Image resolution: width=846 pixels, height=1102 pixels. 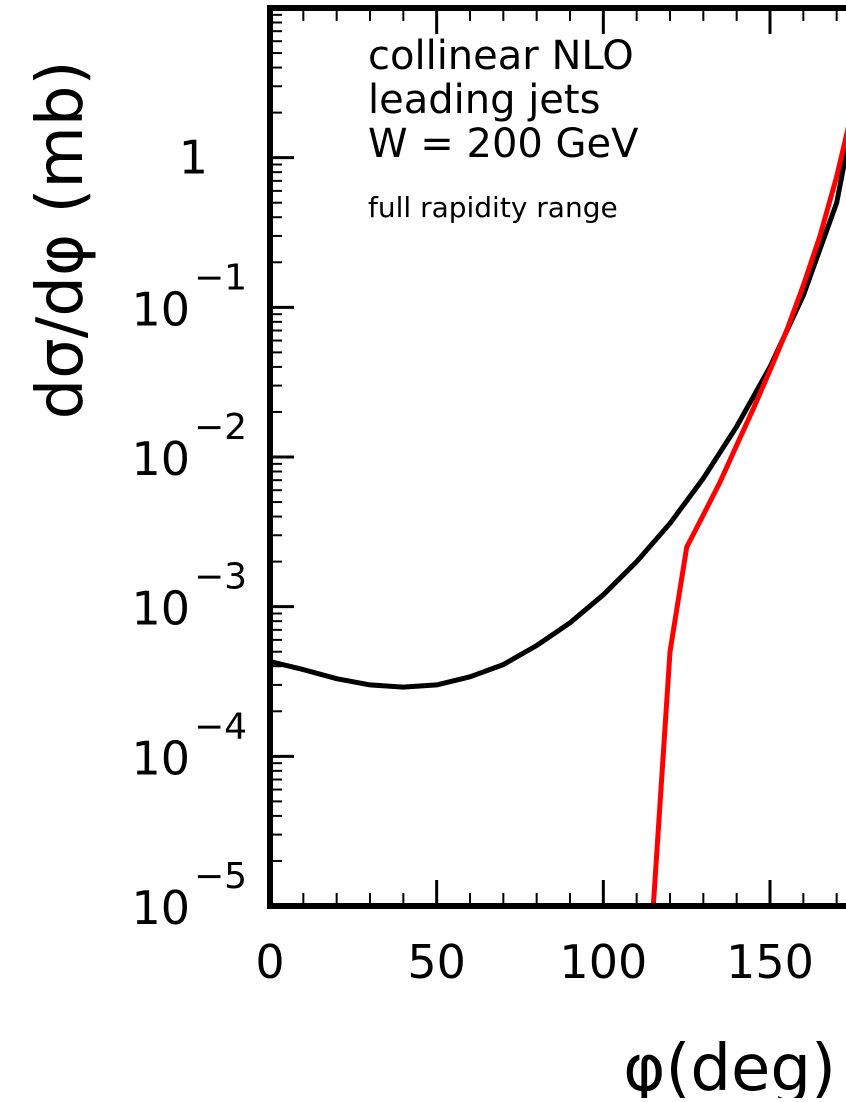 I want to click on y-axis-label: dσ/dφ (mb), so click(x=61, y=240).